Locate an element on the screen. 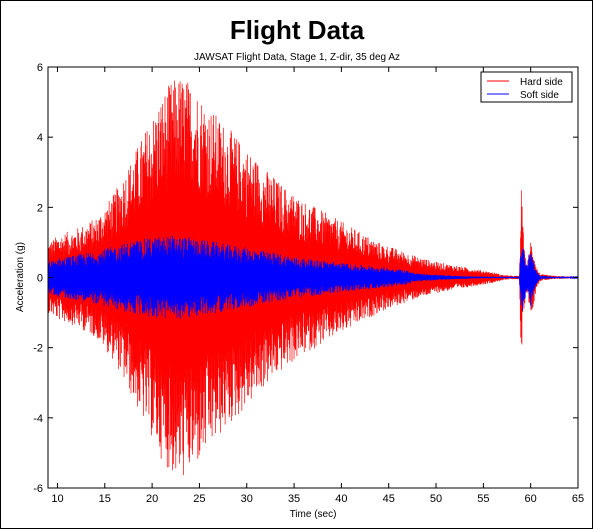 This screenshot has width=593, height=529. y-tick-label: 0 is located at coordinates (40, 279).